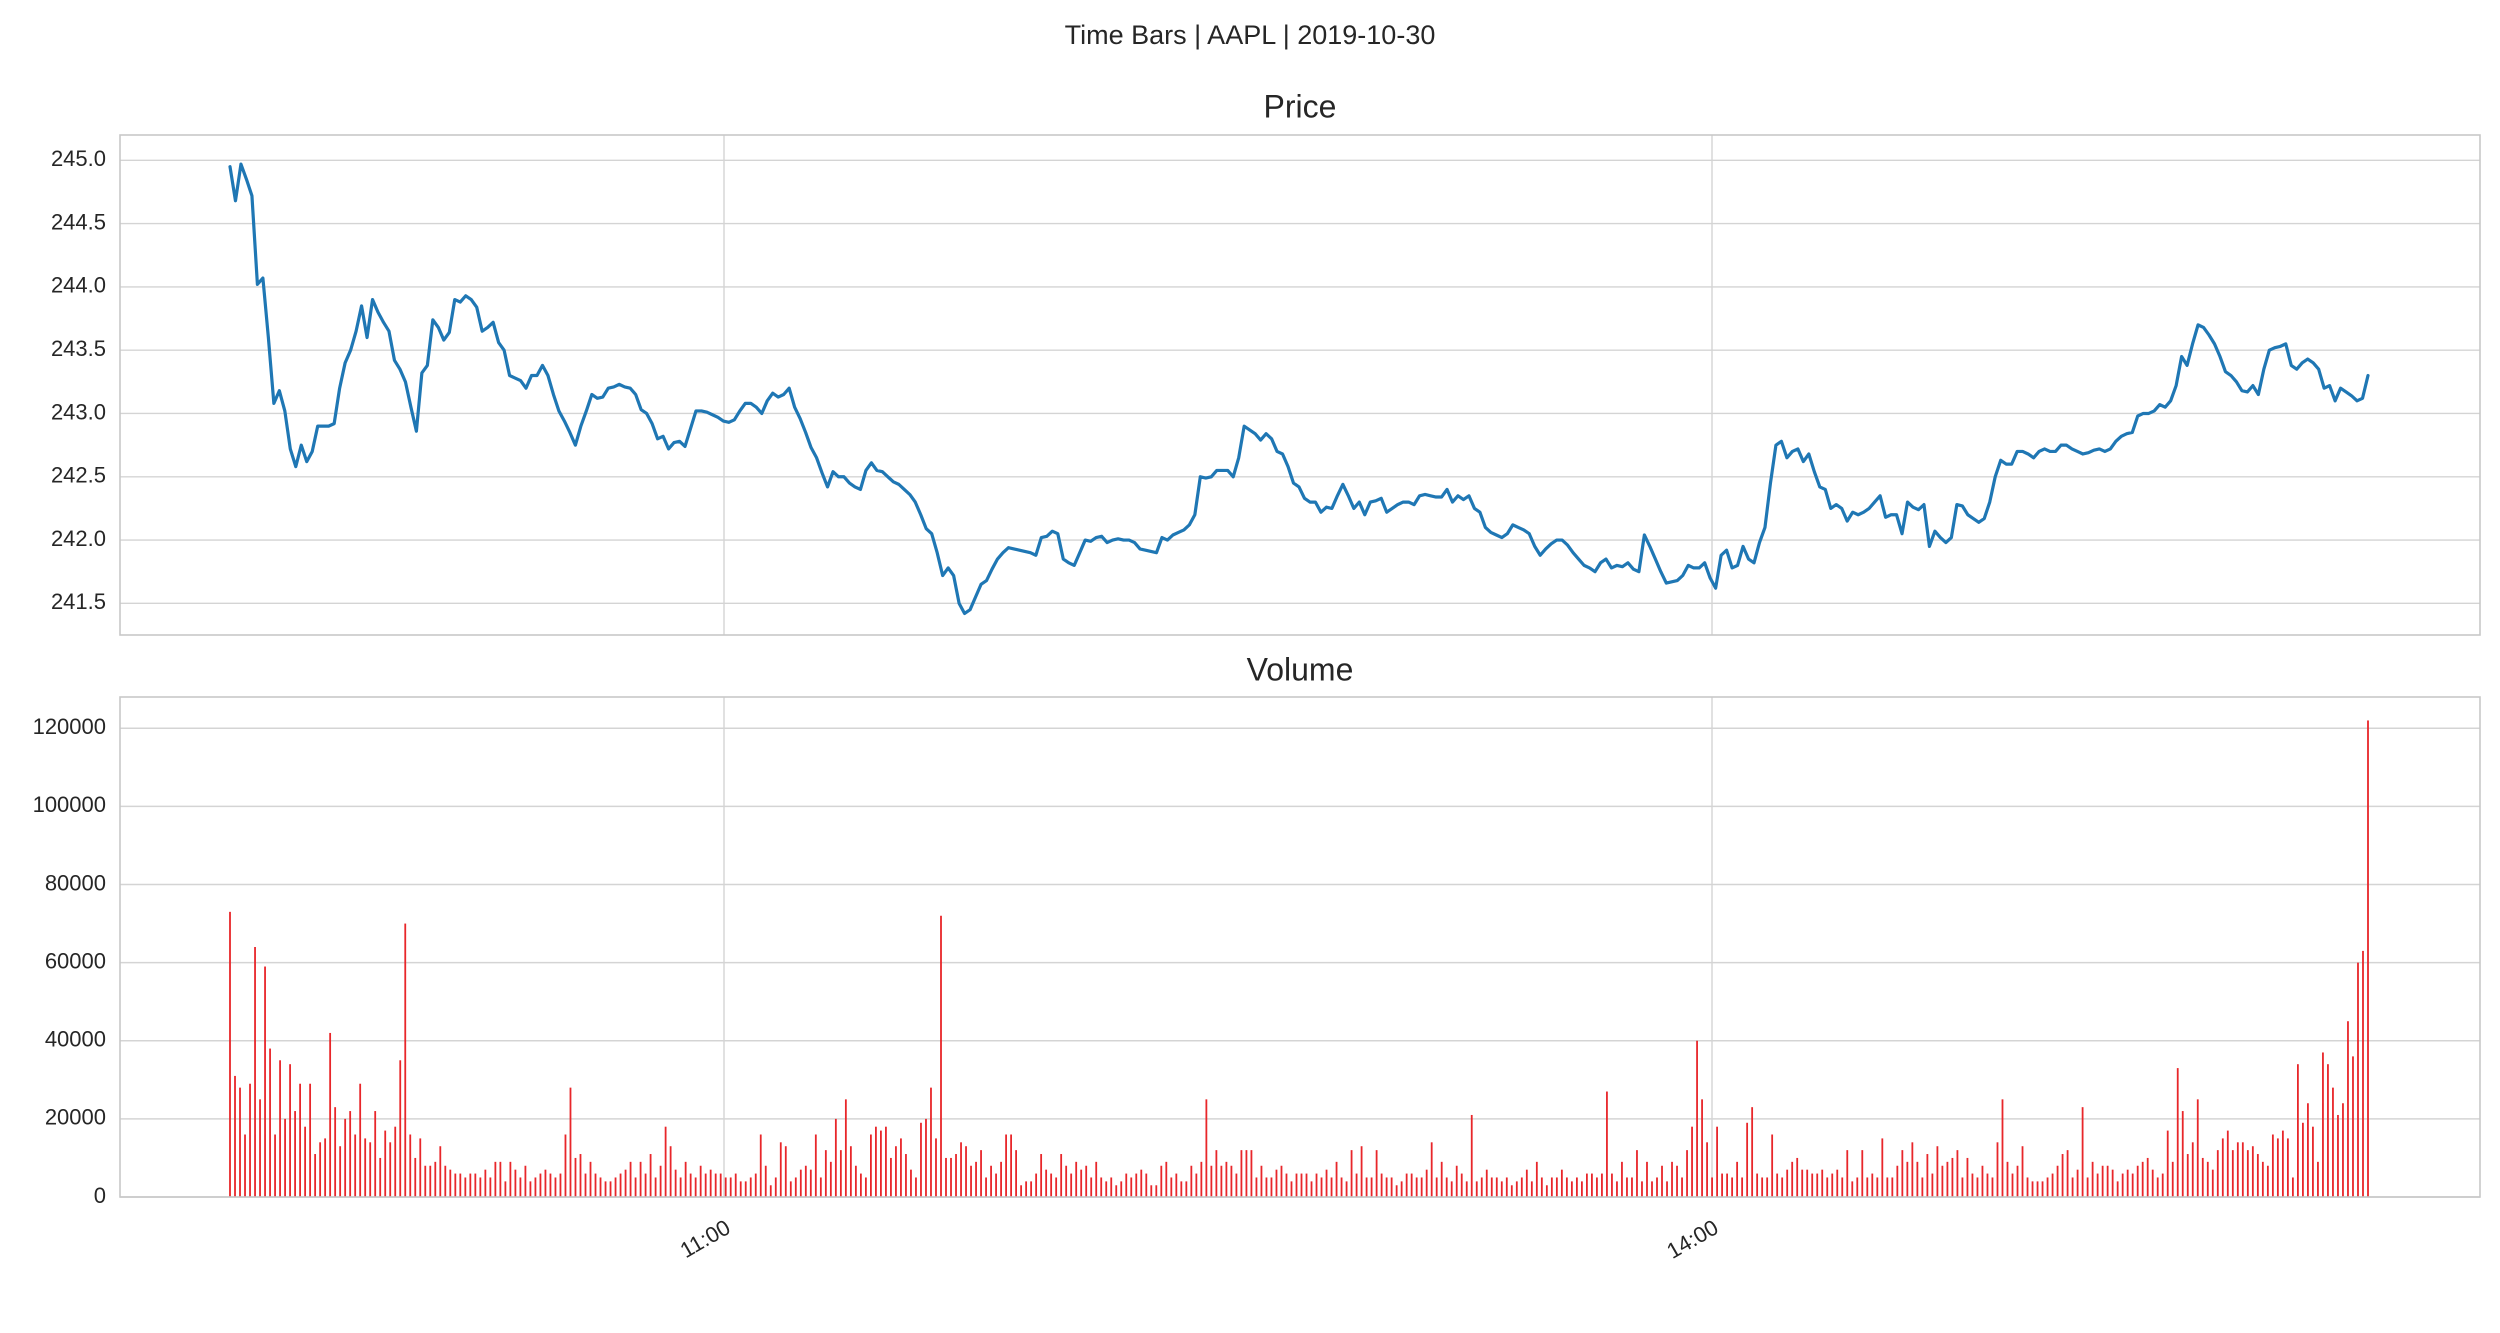 This screenshot has height=1333, width=2500. I want to click on x-tick-label: 11:00, so click(705, 1239).